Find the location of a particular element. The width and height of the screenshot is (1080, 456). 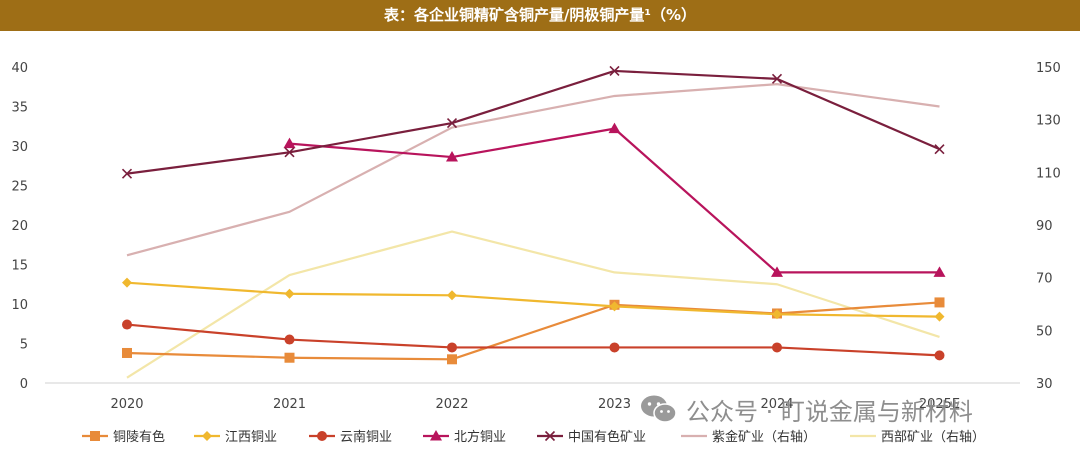

chart-title: 表：各企业铜精矿含铜产量/阴极铜产量¹（%） is located at coordinates (540, 15).